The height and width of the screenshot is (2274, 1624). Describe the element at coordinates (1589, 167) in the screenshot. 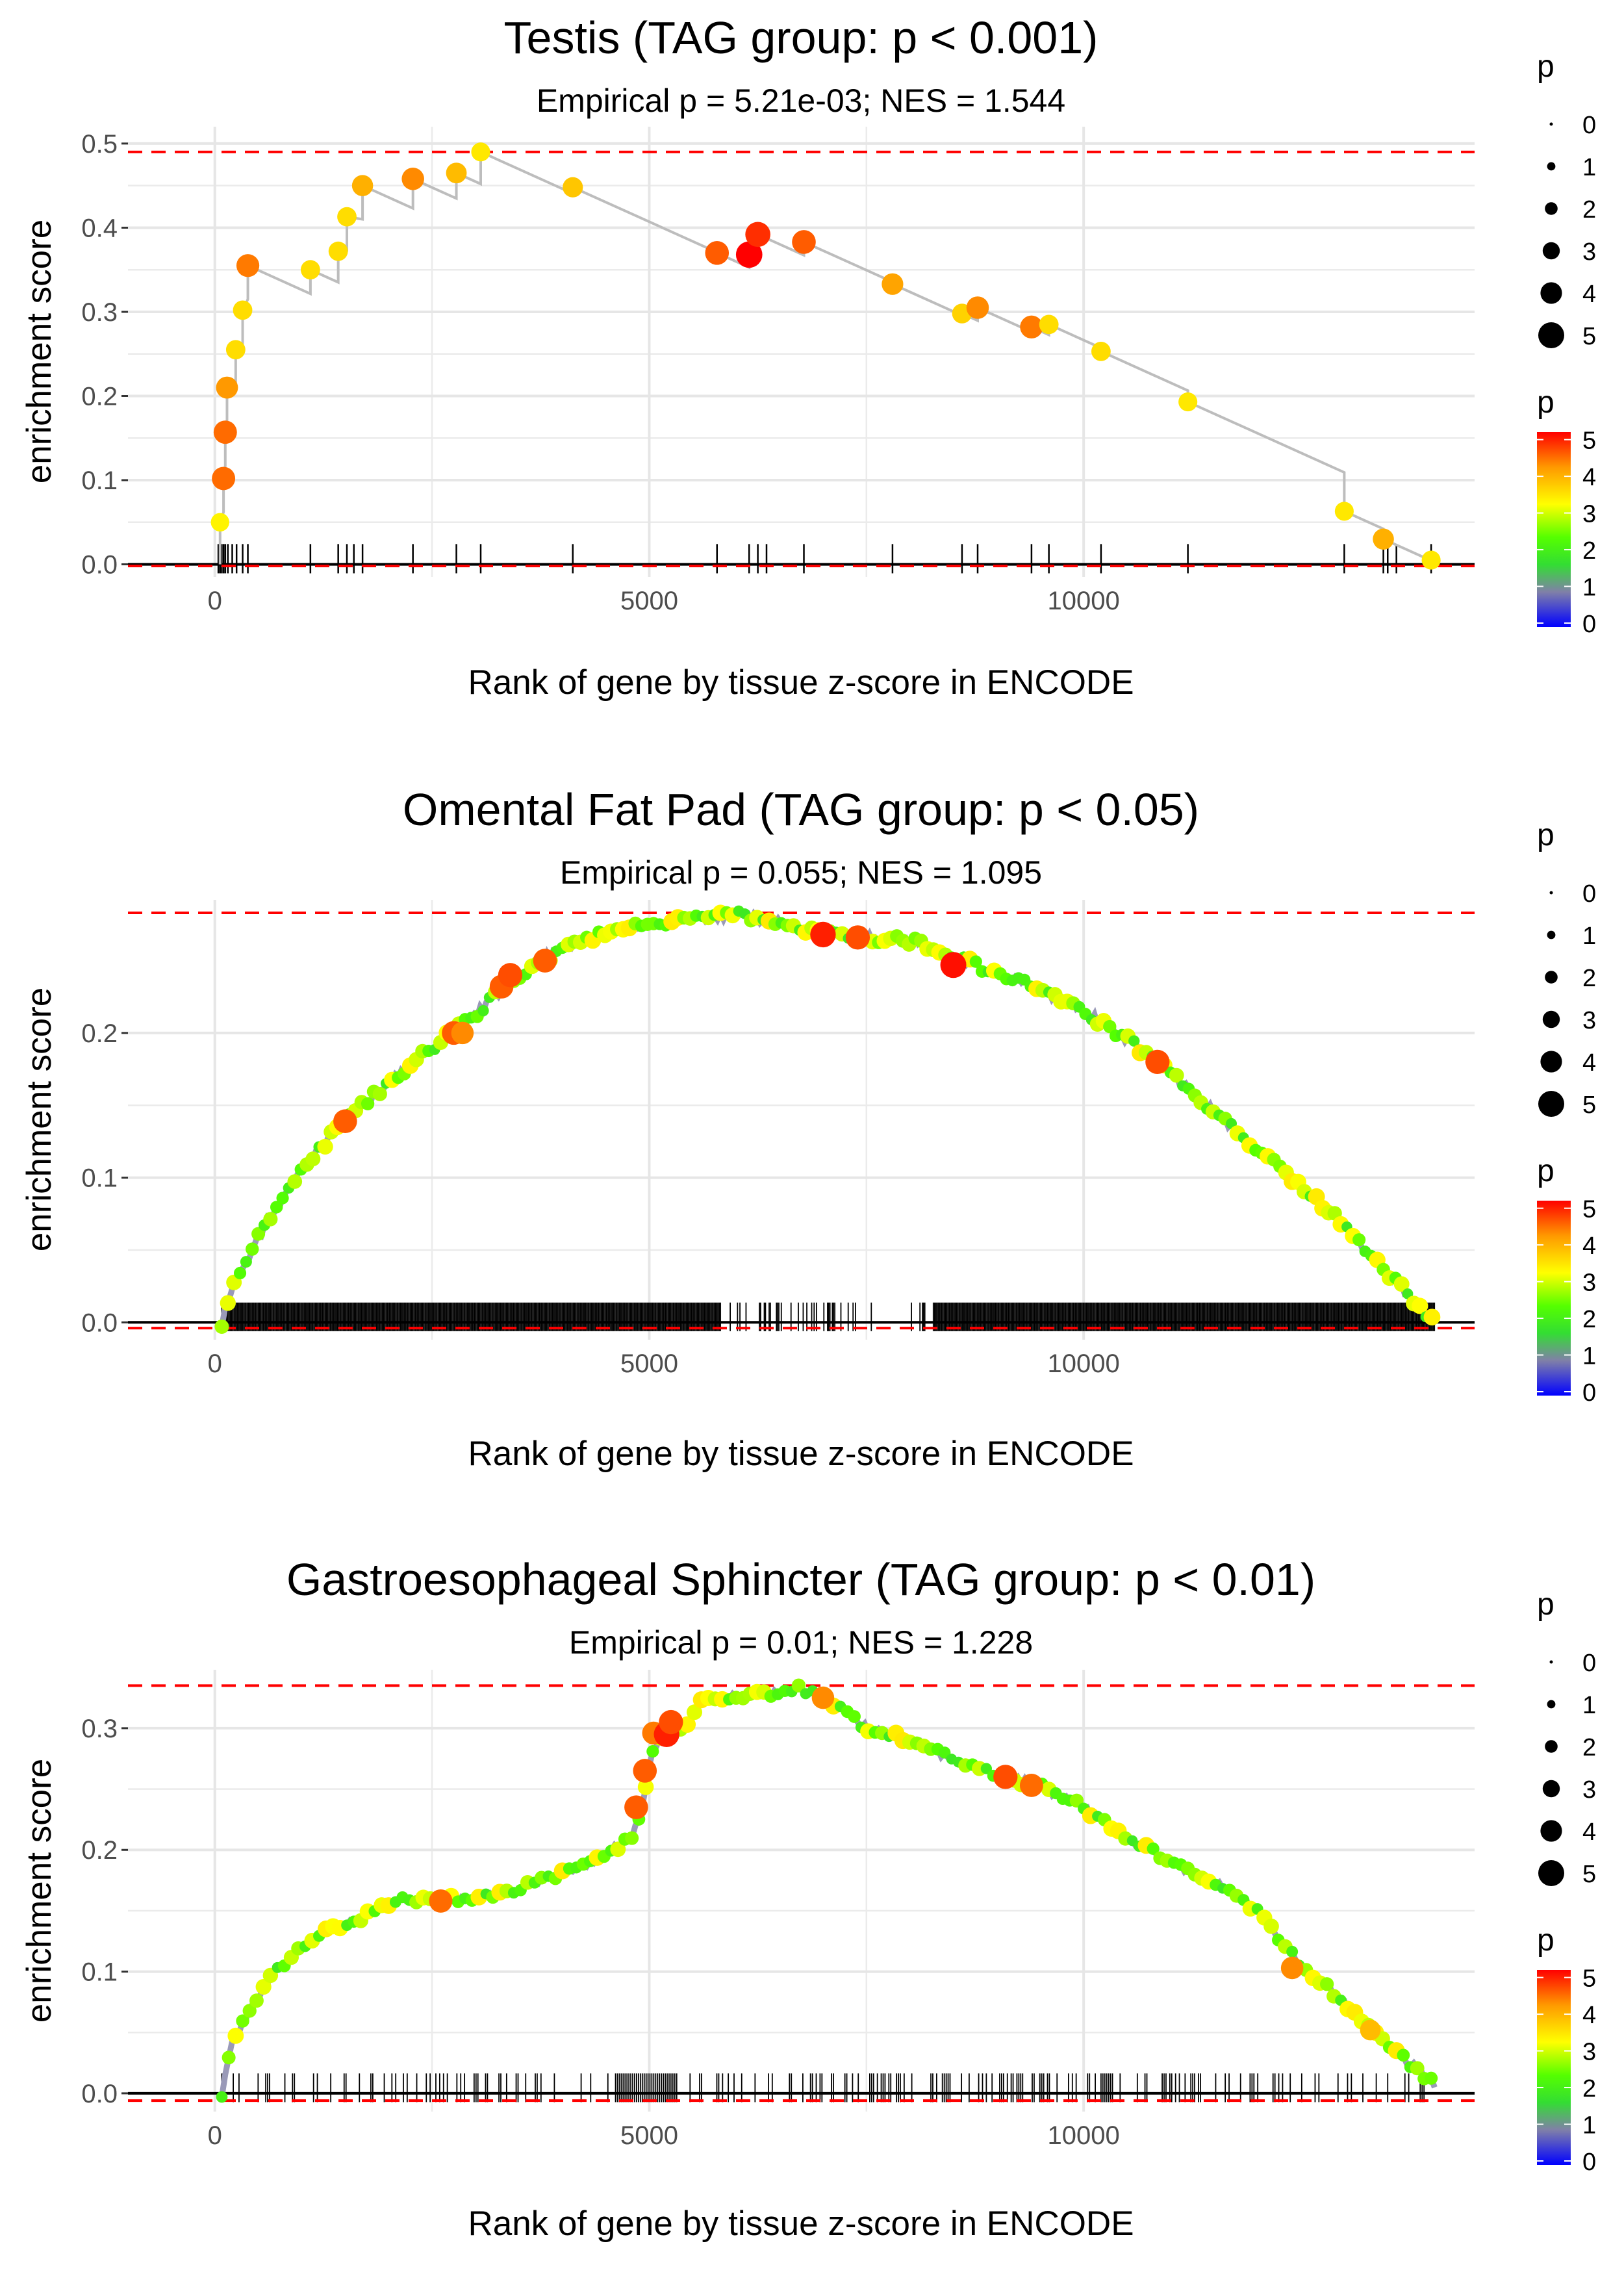

I see `legend-size-label: 1` at that location.